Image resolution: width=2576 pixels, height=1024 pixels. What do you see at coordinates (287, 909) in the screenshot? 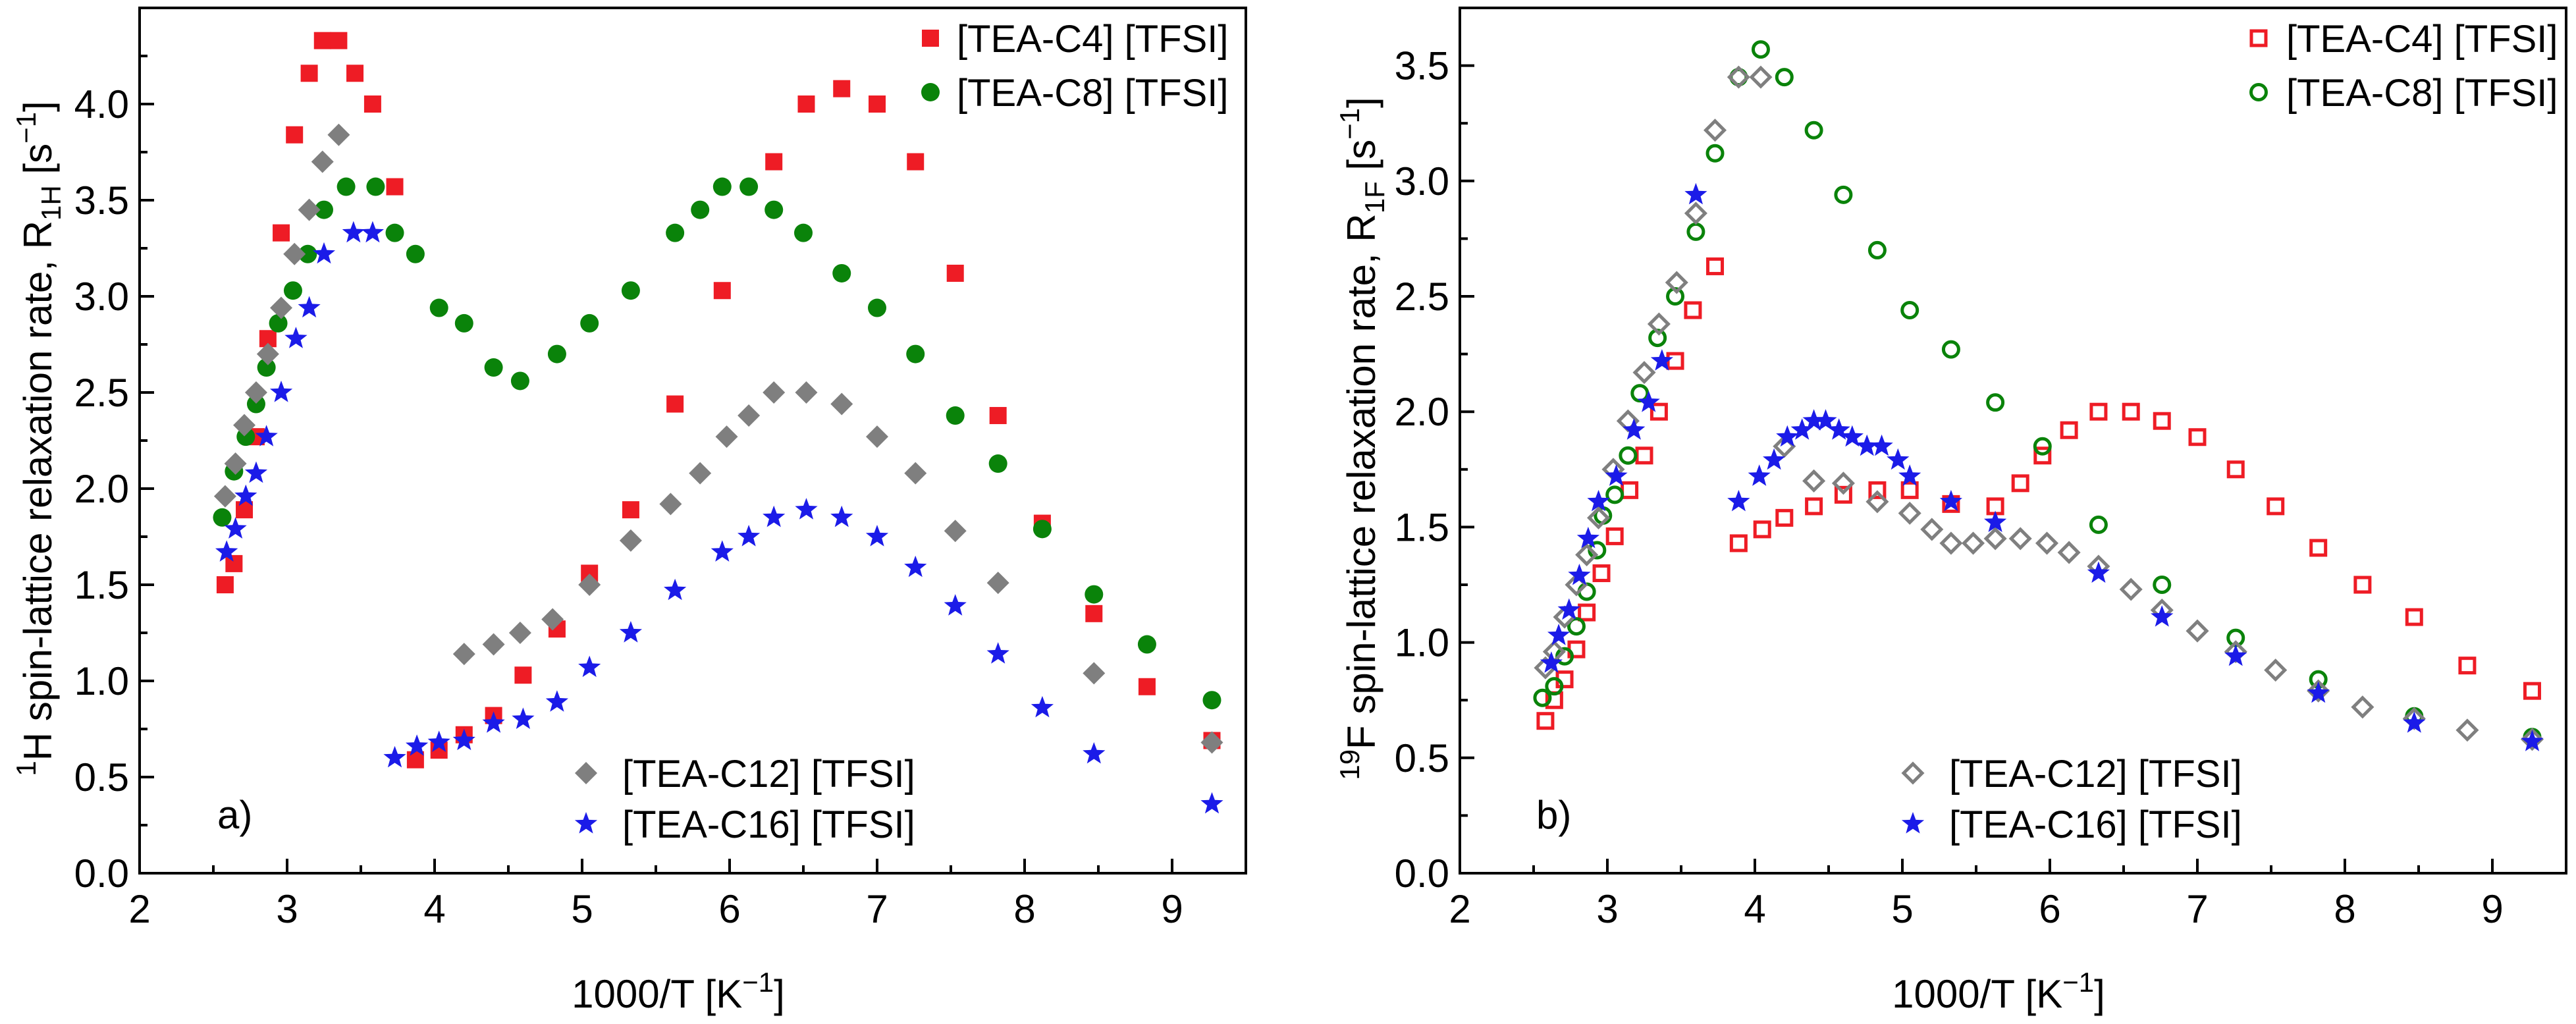
I see `x-tick-label: 3` at bounding box center [287, 909].